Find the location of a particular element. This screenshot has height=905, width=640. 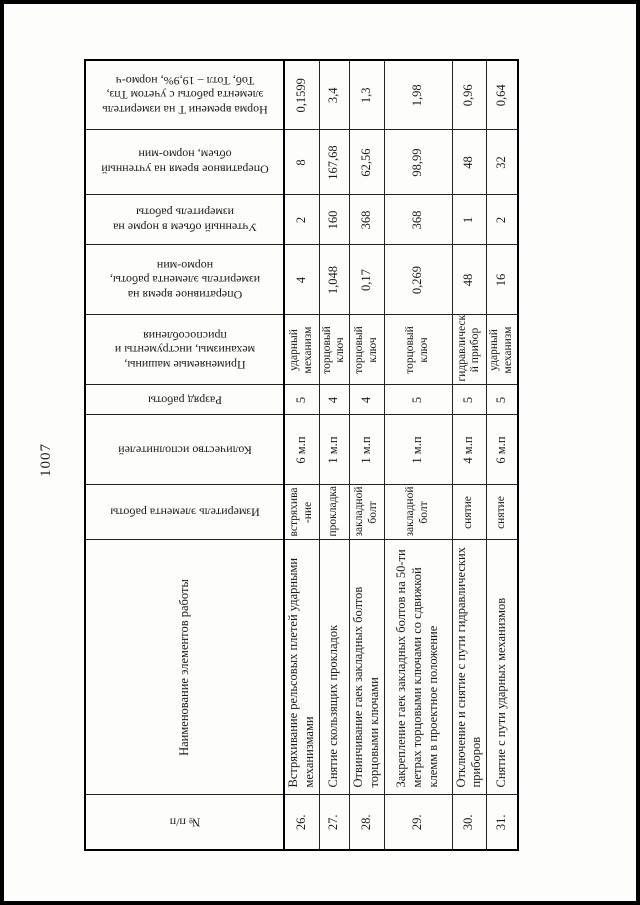

col-header-grade-label: Разряд работы is located at coordinates (184, 400).